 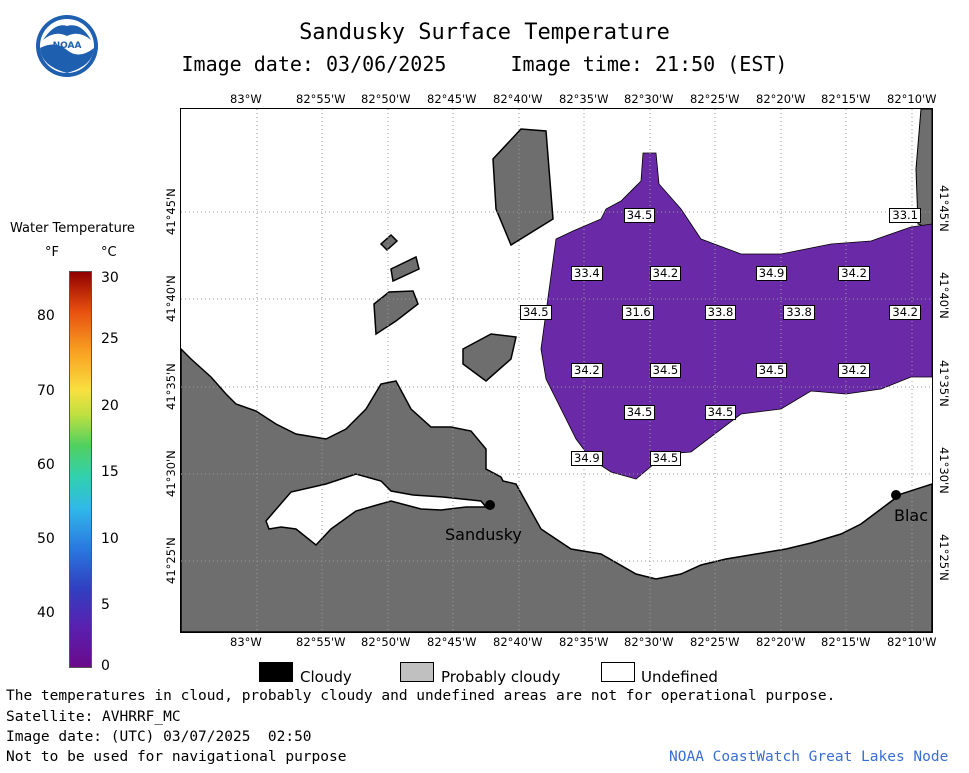 What do you see at coordinates (46, 465) in the screenshot?
I see `legend-f-tick: 60` at bounding box center [46, 465].